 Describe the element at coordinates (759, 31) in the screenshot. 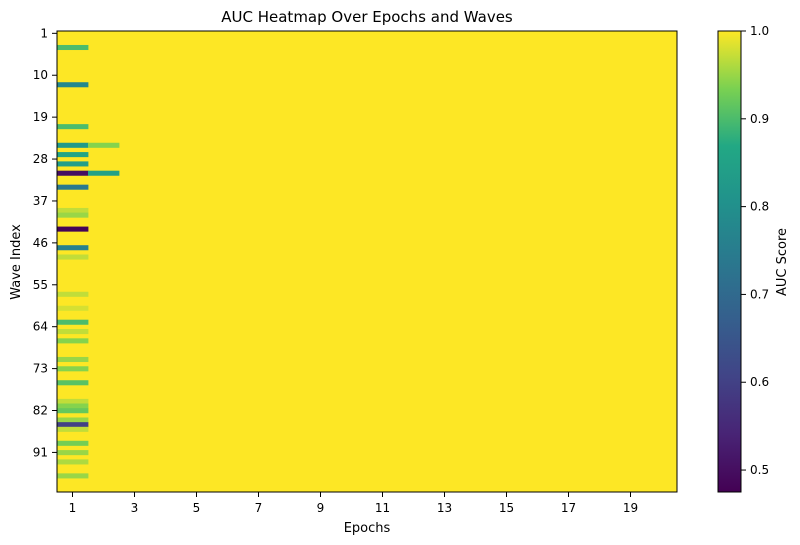

I see `colorbar-tick-label: 1.0` at that location.